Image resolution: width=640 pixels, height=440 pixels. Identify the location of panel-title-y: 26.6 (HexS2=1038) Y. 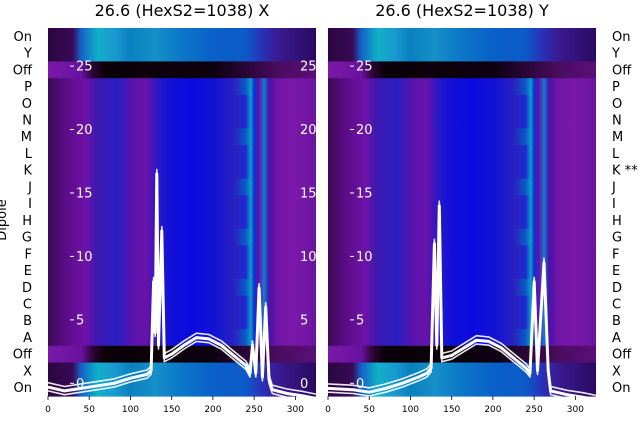
(462, 10).